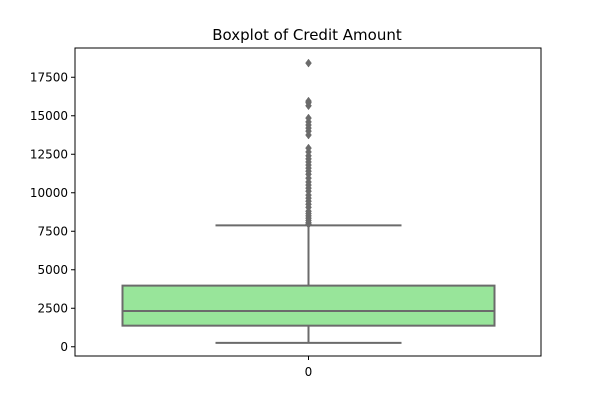 The width and height of the screenshot is (600, 400). Describe the element at coordinates (52, 308) in the screenshot. I see `y-tick-label: 2500` at that location.